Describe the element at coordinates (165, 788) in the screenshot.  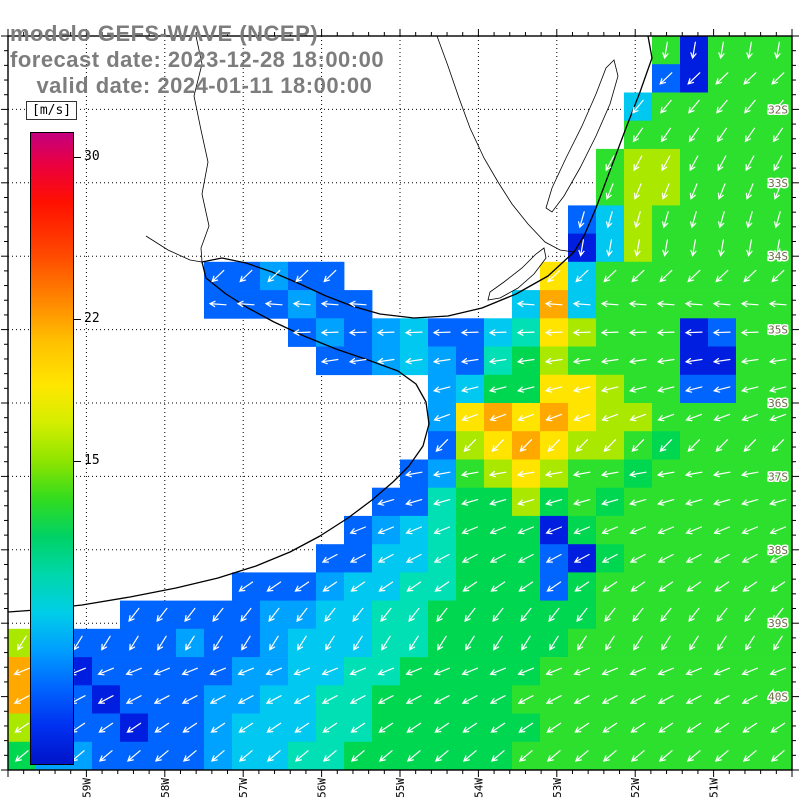
I see `lon-axis-label: 58W` at that location.